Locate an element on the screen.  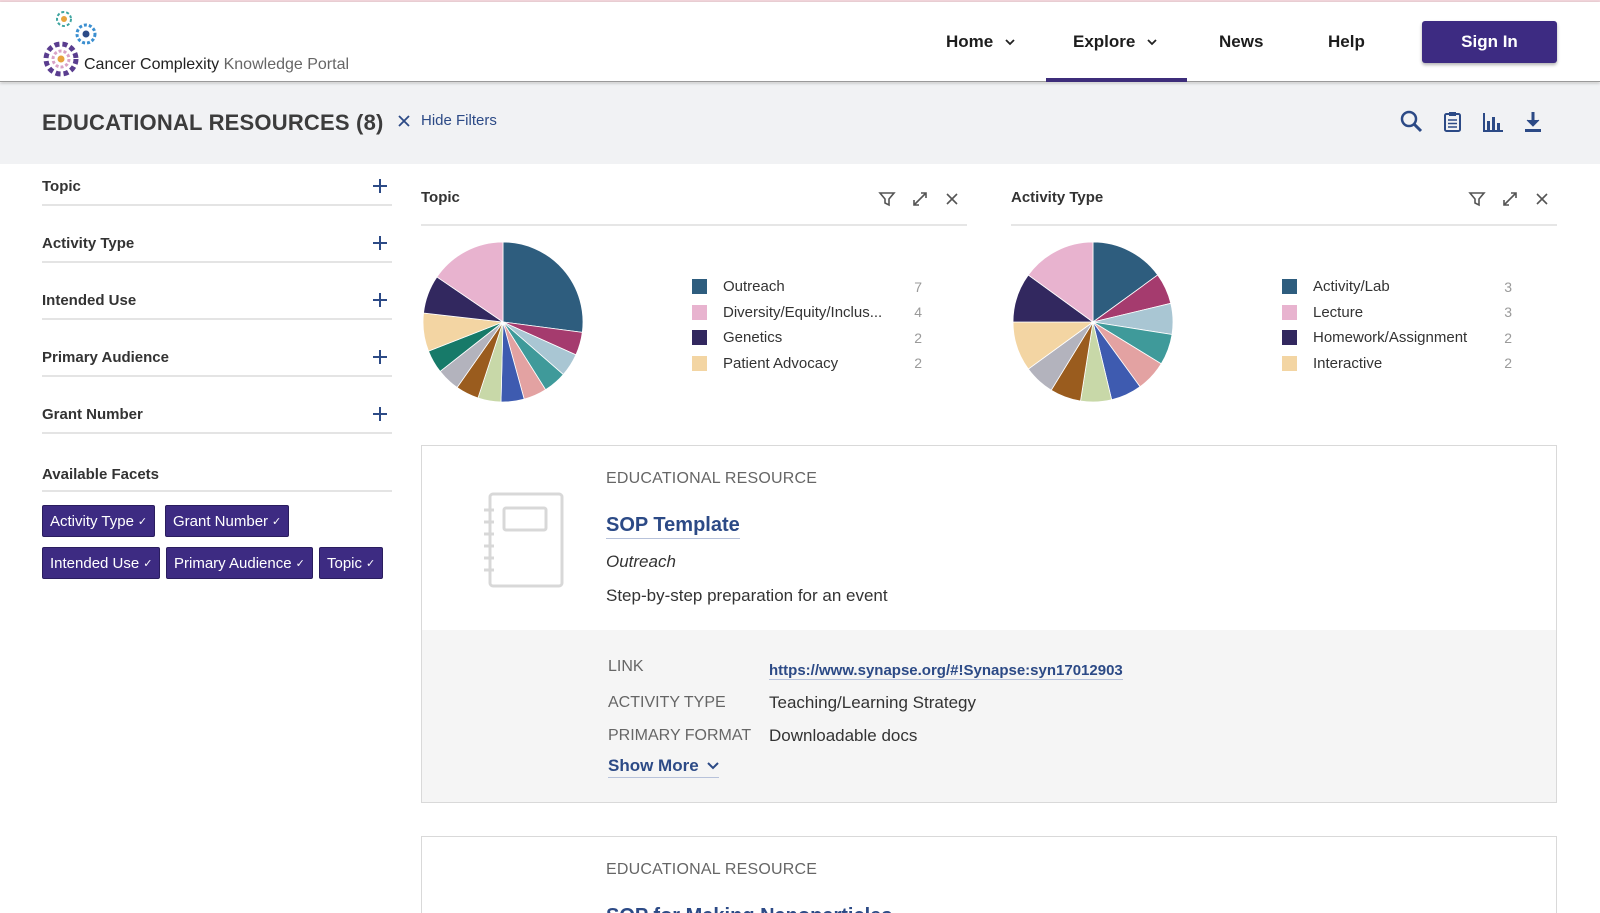
legend-name: Activity/Lab is located at coordinates (1351, 287).